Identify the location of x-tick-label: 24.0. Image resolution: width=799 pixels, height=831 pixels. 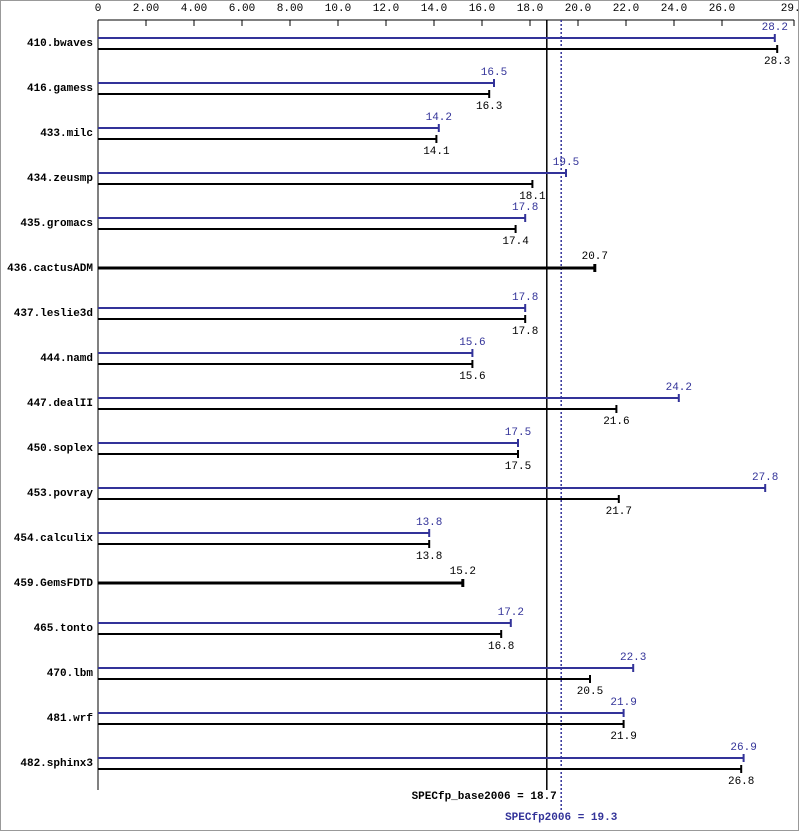
(674, 9).